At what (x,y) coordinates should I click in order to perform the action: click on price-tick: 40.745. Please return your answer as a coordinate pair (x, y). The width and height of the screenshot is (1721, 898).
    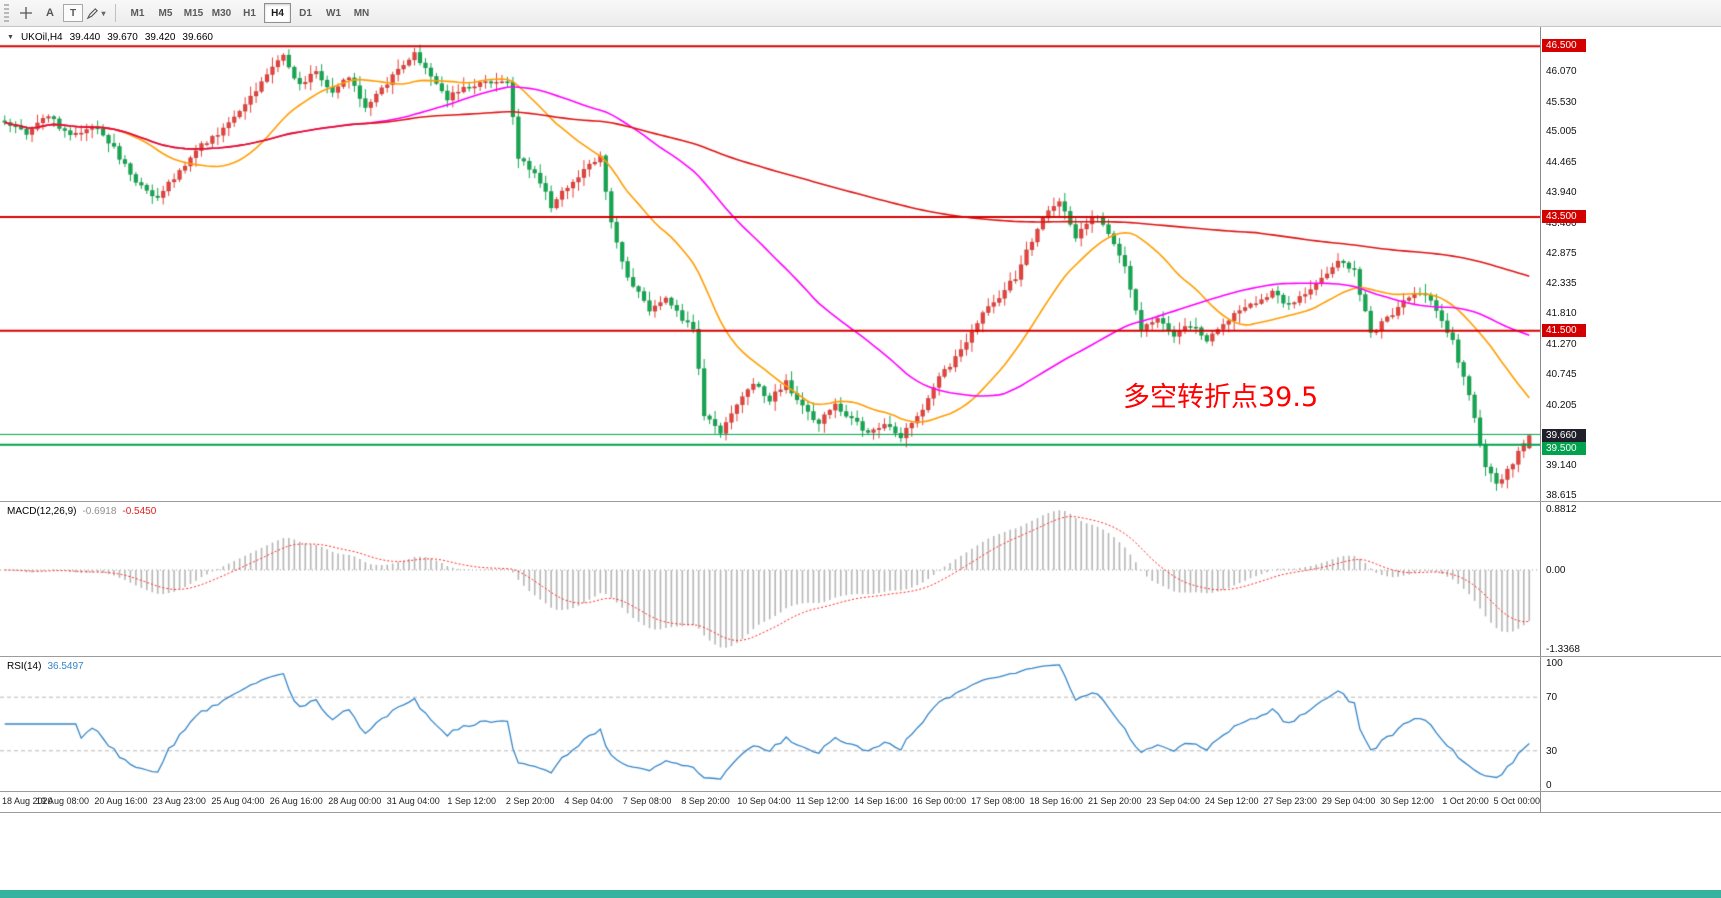
    Looking at the image, I should click on (1561, 374).